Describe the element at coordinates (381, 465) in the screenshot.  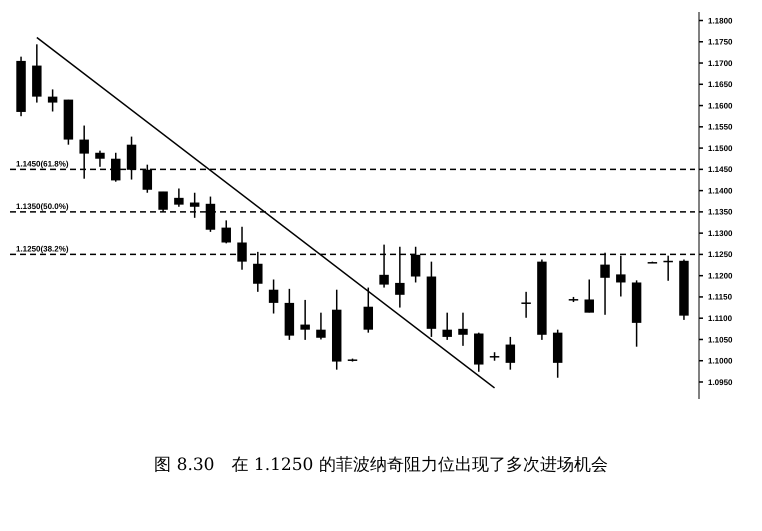
I see `text: 图 8.30 在 1.1250 的菲波纳奇阻力位出现了多次进场机会` at that location.